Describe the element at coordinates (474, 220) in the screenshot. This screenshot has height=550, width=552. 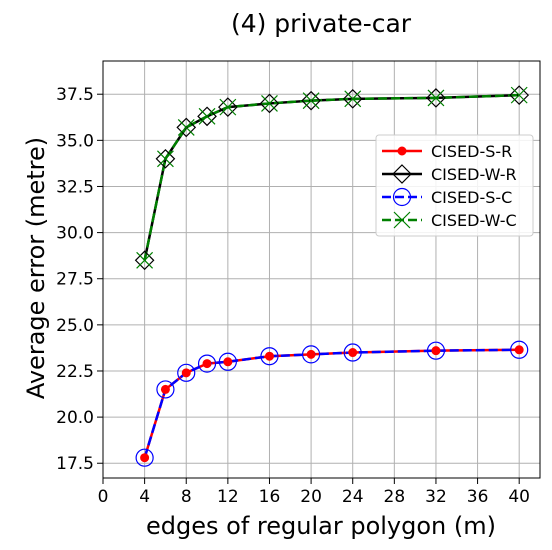
I see `legend-label: CISED-W-C` at that location.